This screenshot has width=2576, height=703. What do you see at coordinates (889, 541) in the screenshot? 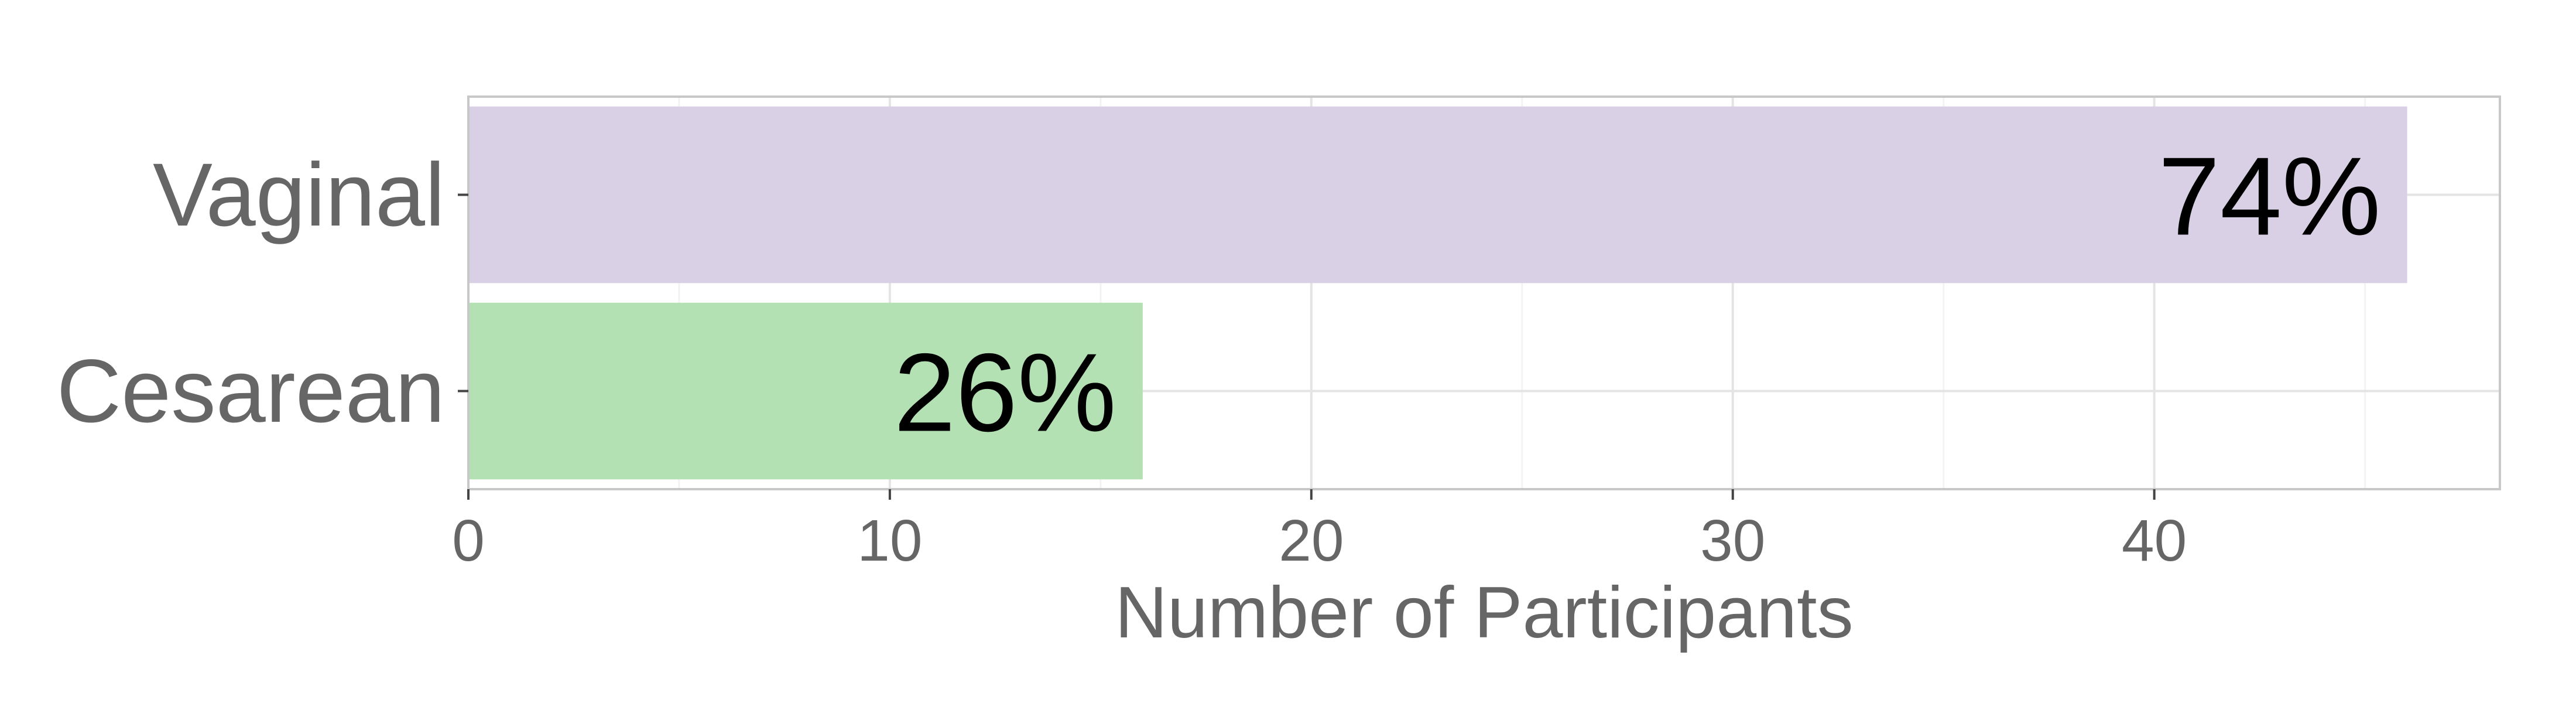
I see `x-tick-label: 10` at bounding box center [889, 541].